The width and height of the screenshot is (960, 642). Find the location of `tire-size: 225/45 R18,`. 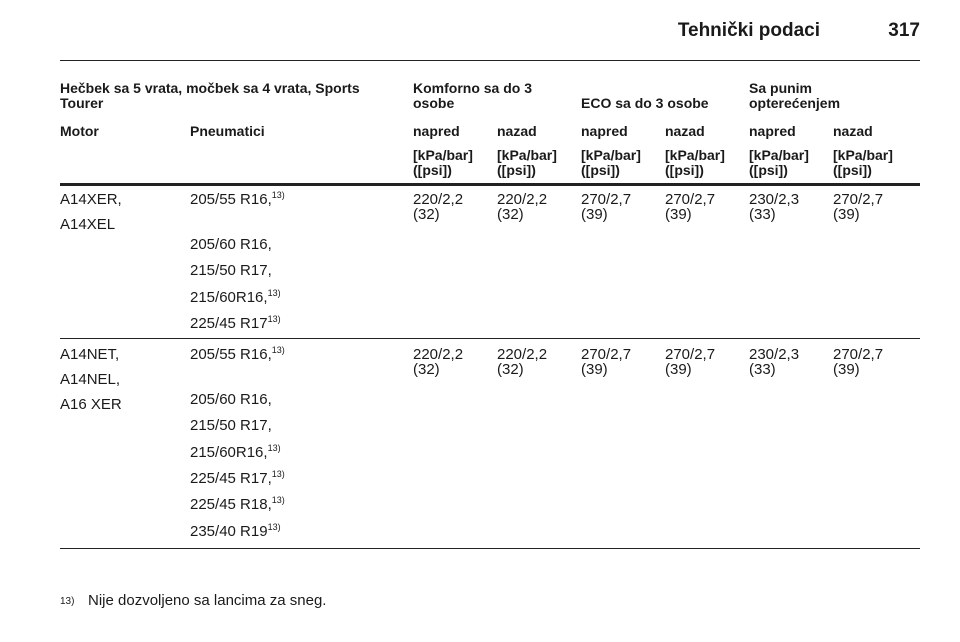

tire-size: 225/45 R18, is located at coordinates (231, 505).